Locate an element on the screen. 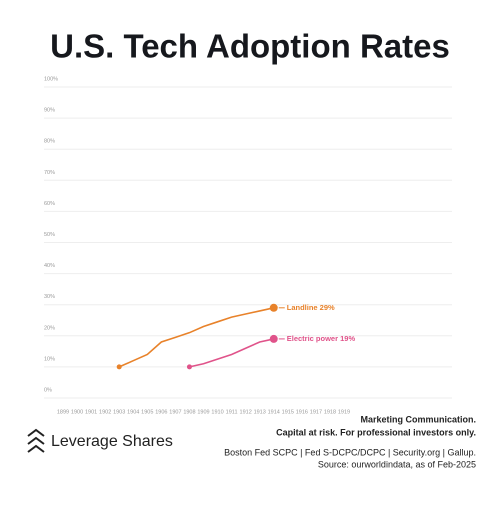 The height and width of the screenshot is (505, 500). x-tick-label: 1912 is located at coordinates (246, 412).